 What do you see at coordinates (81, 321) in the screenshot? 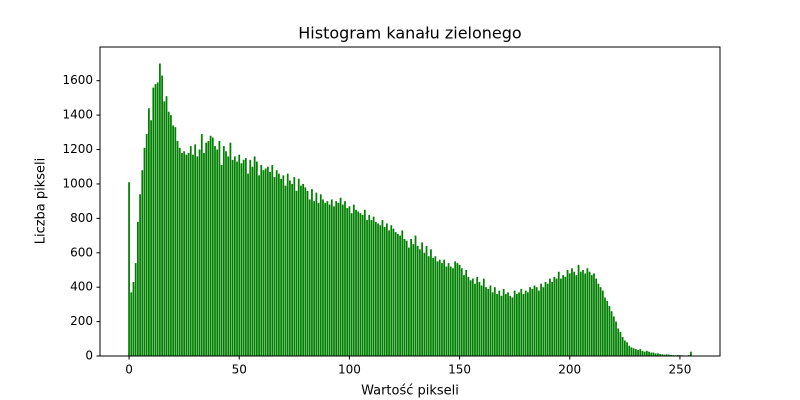
I see `y-tick-label: 200` at bounding box center [81, 321].